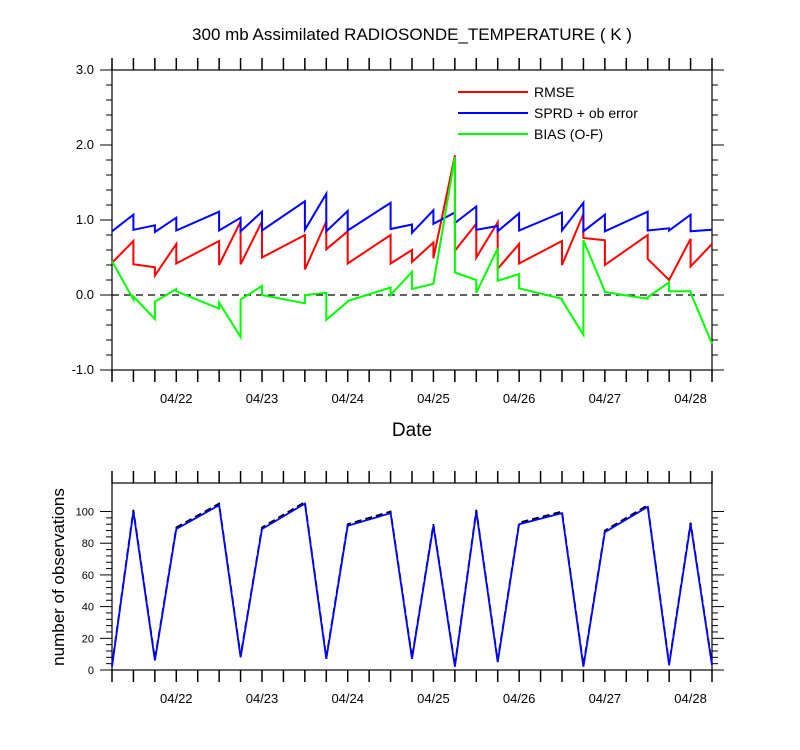  I want to click on y-tick-label: 0.0, so click(85, 294).